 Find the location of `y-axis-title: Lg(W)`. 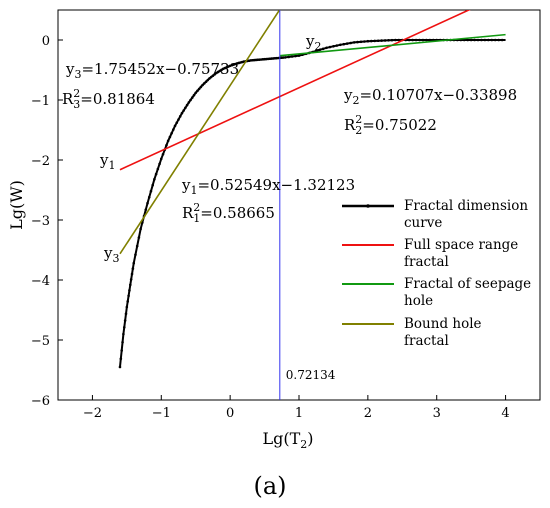

y-axis-title: Lg(W) is located at coordinates (16, 205).